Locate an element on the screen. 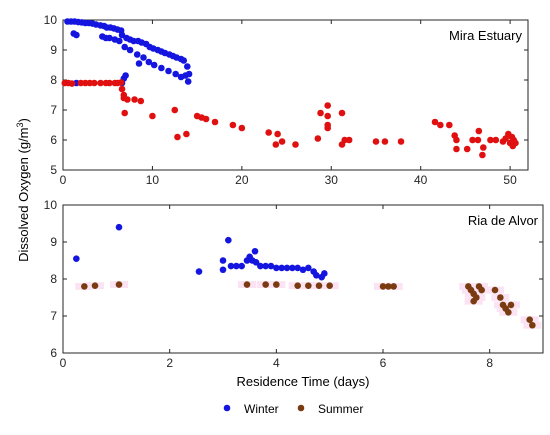  mira-y-tick-label-3: 8 is located at coordinates (53, 80).